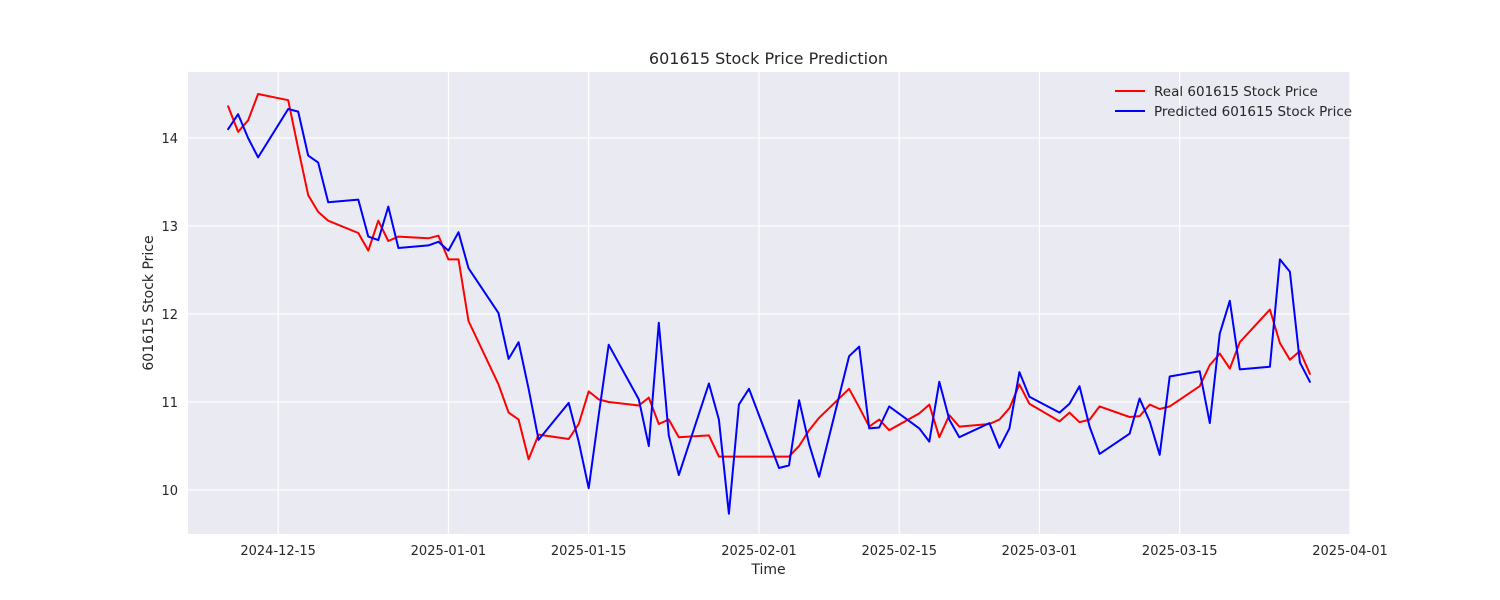  What do you see at coordinates (169, 139) in the screenshot?
I see `y-tick-label: 14` at bounding box center [169, 139].